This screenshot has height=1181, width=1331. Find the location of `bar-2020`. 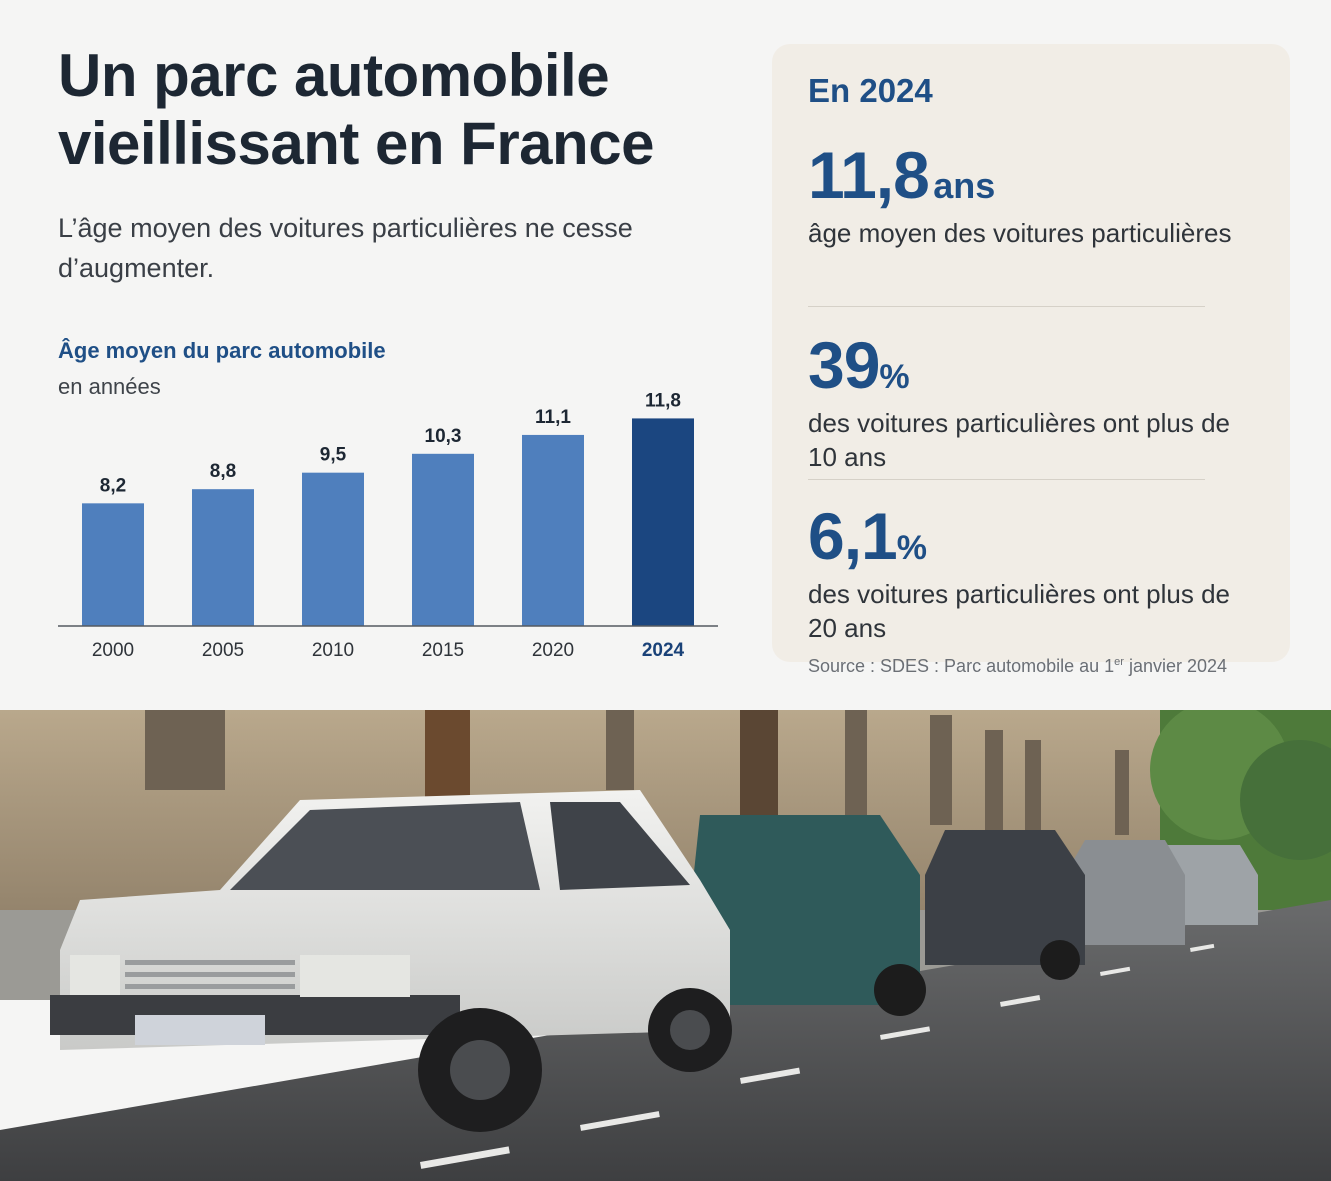

bar-2020 is located at coordinates (553, 530).